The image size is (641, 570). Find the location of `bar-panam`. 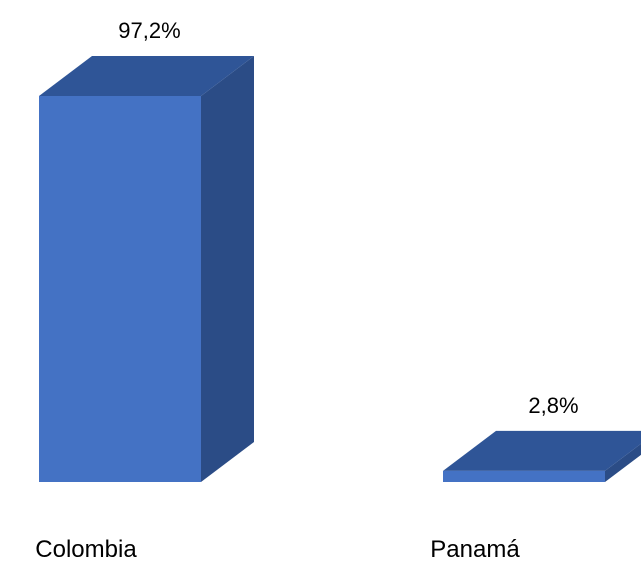

bar-panam is located at coordinates (542, 456).